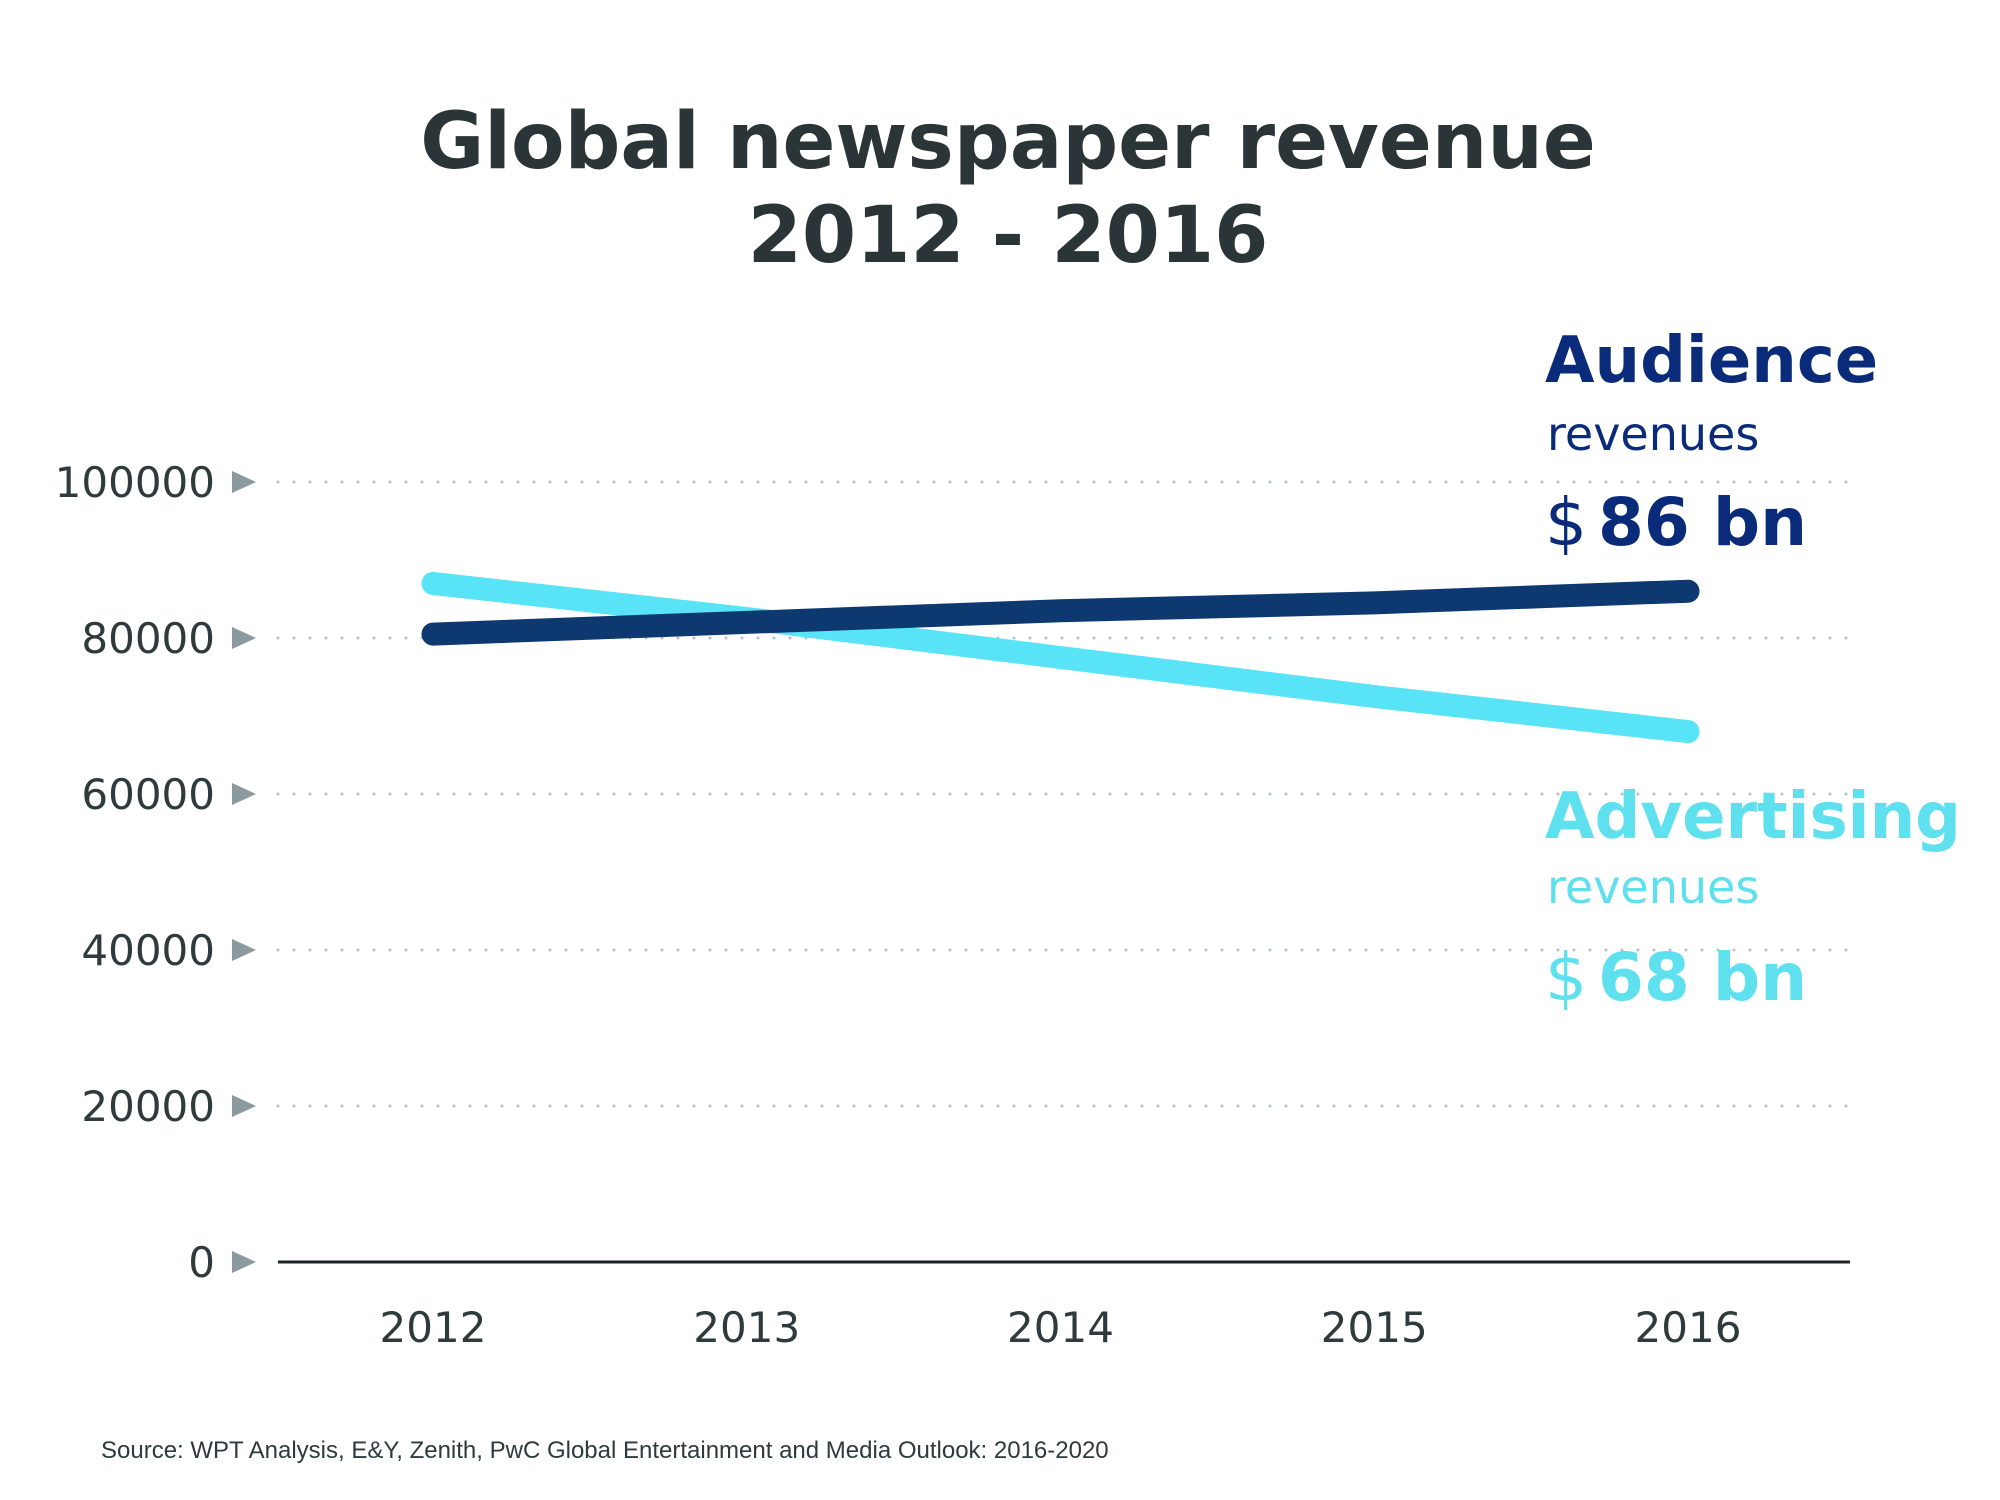 The width and height of the screenshot is (2000, 1500). I want to click on advertising-currency: $, so click(1566, 977).